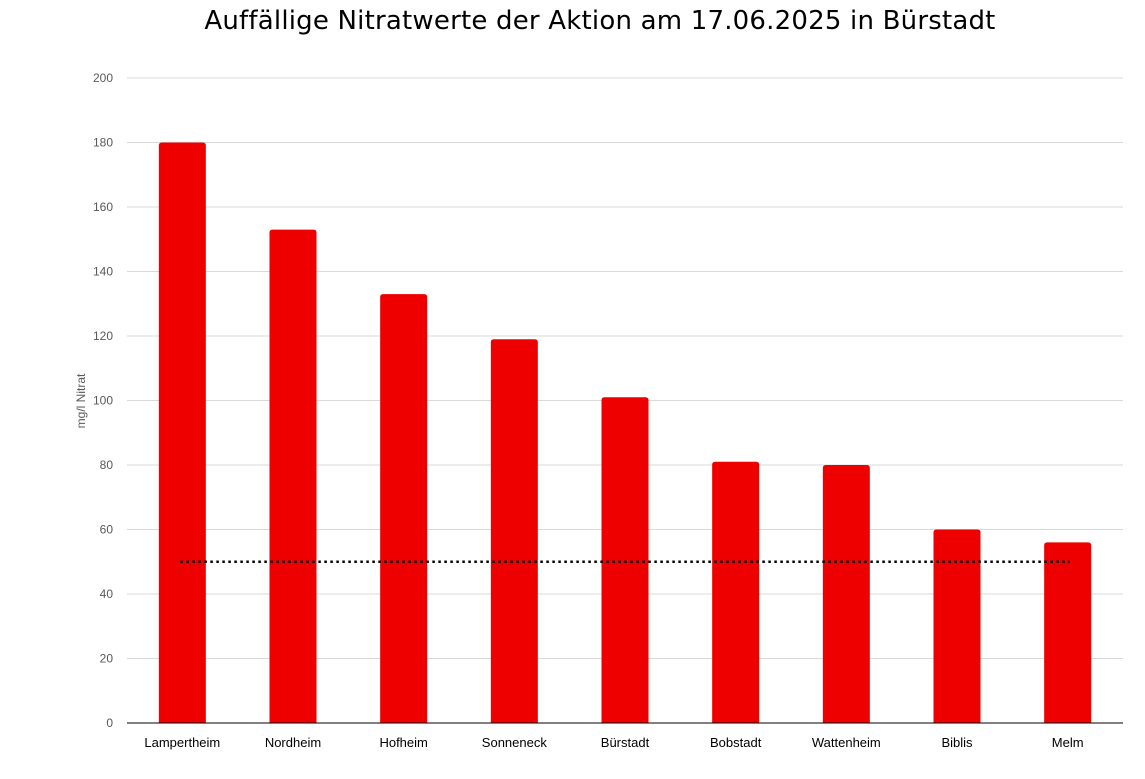 This screenshot has width=1145, height=779. I want to click on y-tick-label: 80, so click(107, 465).